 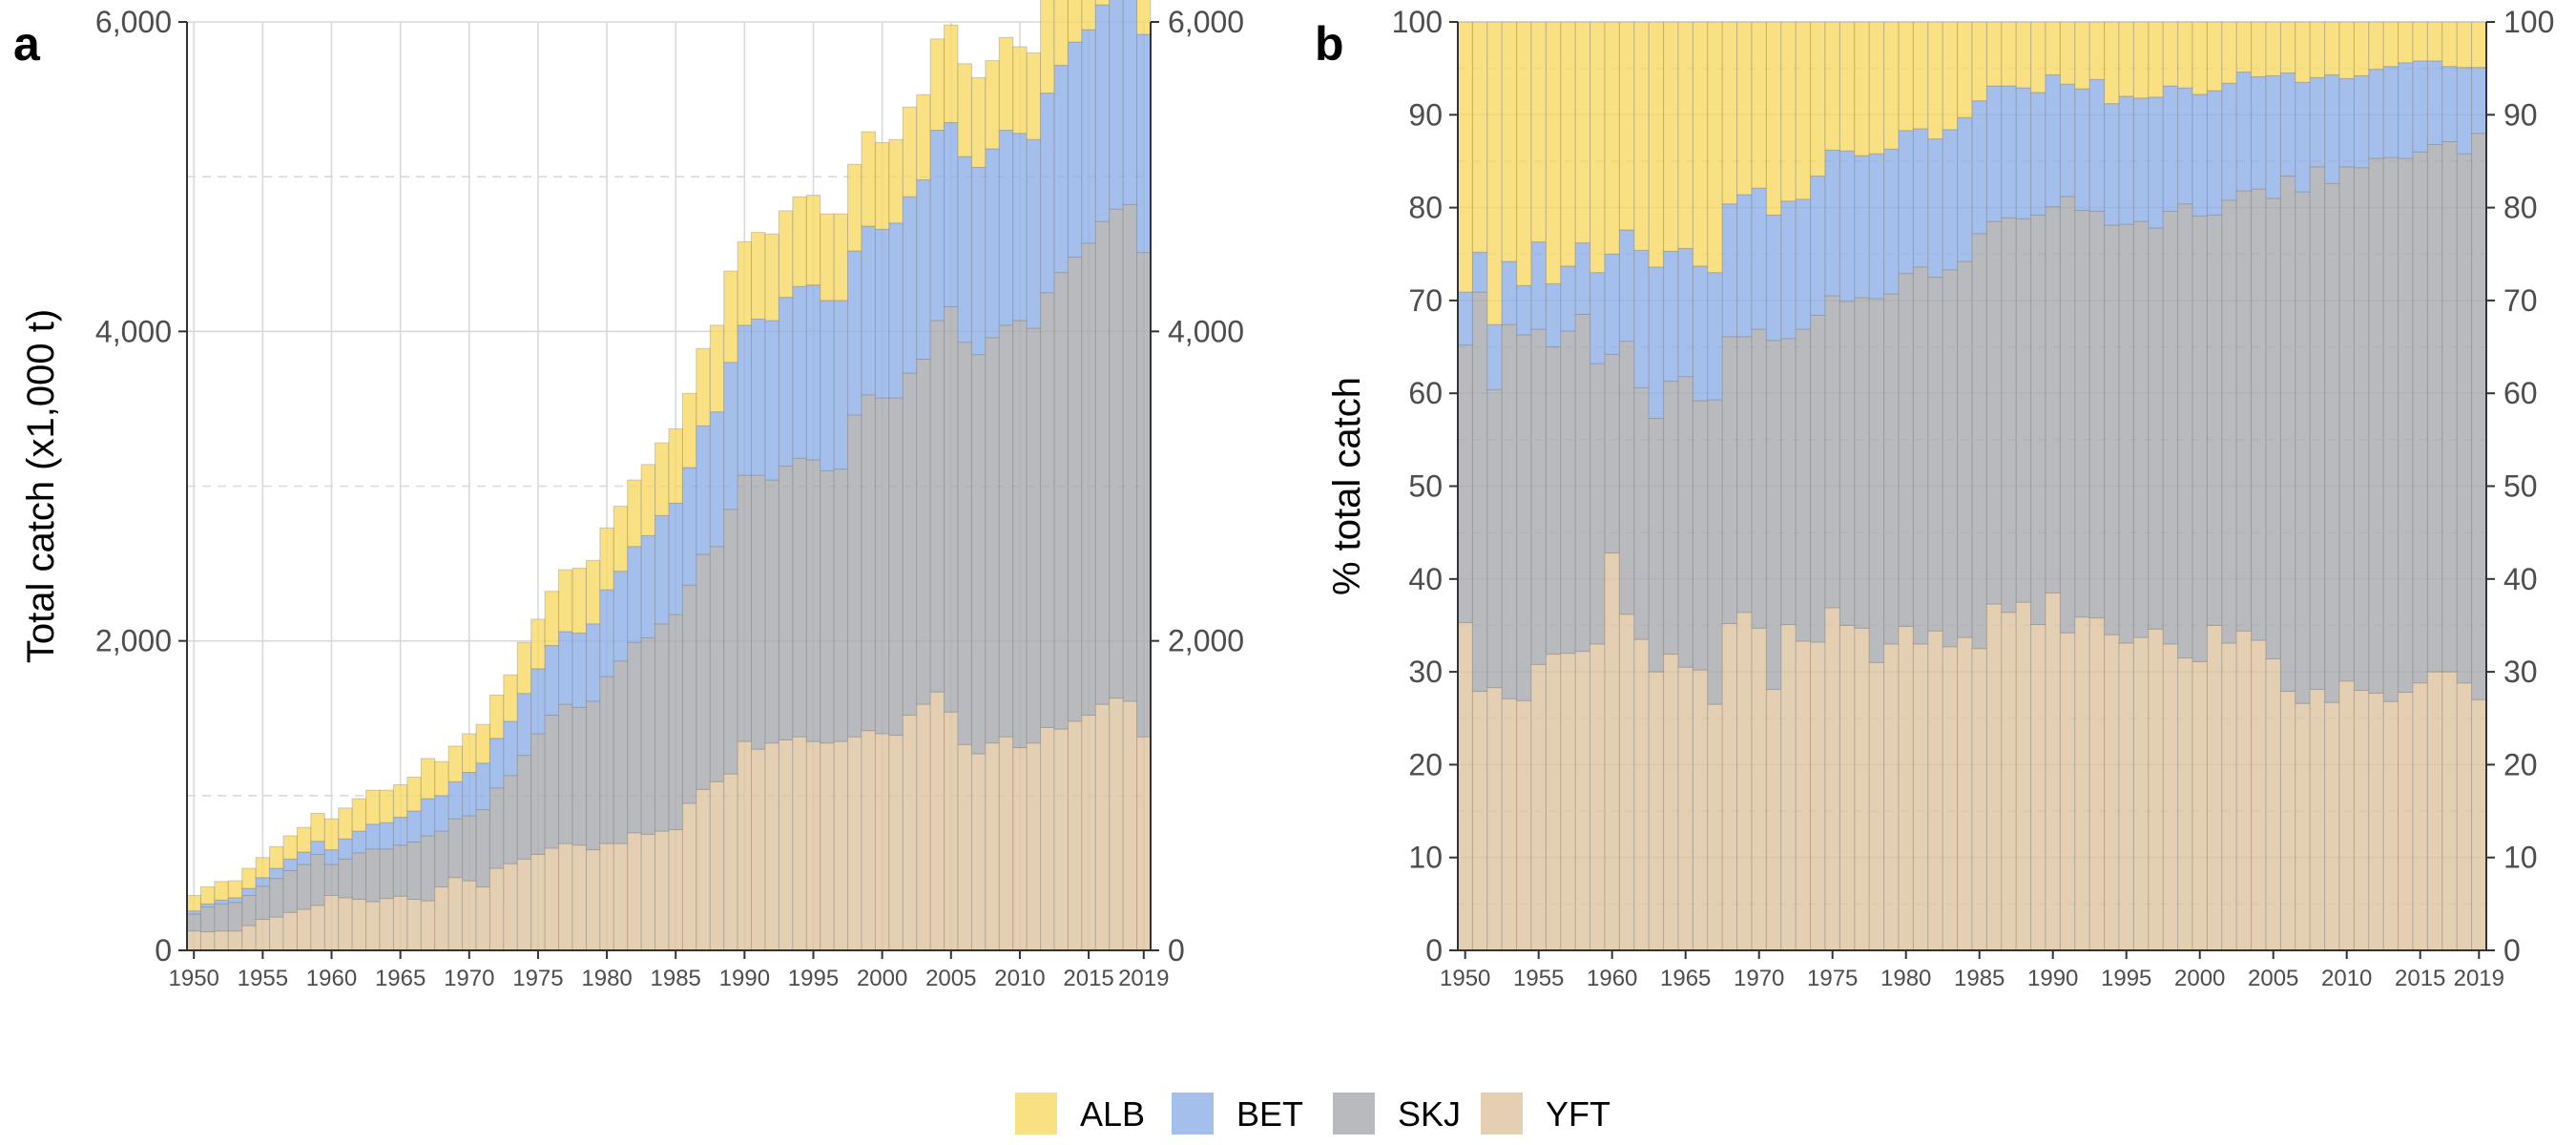 I want to click on bar-alb-1977, so click(x=565, y=601).